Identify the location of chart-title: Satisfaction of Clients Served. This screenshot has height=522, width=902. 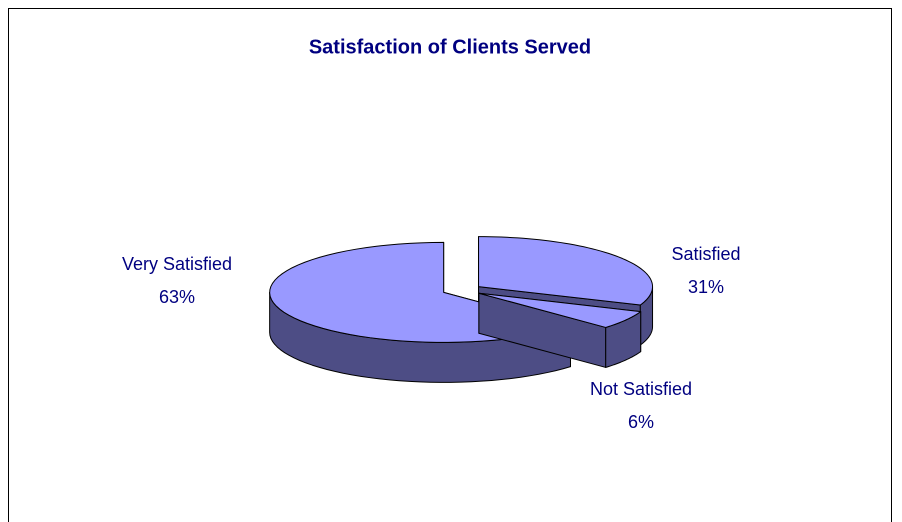
(450, 47).